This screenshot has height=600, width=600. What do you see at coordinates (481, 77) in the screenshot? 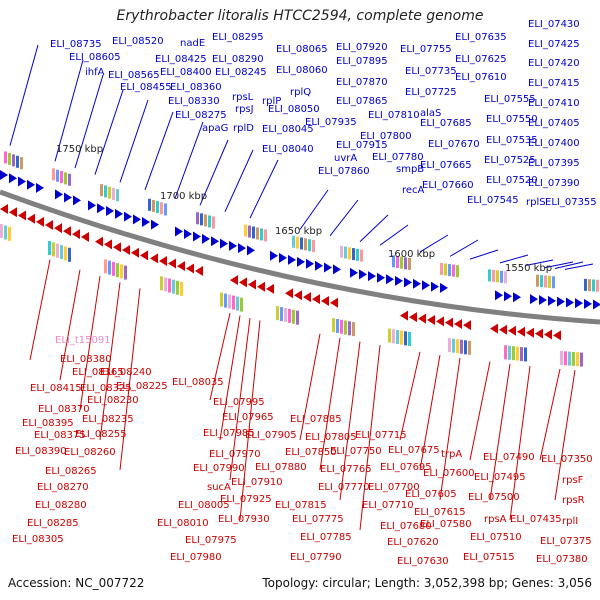
I see `gene-label: ELI_07610` at bounding box center [481, 77].